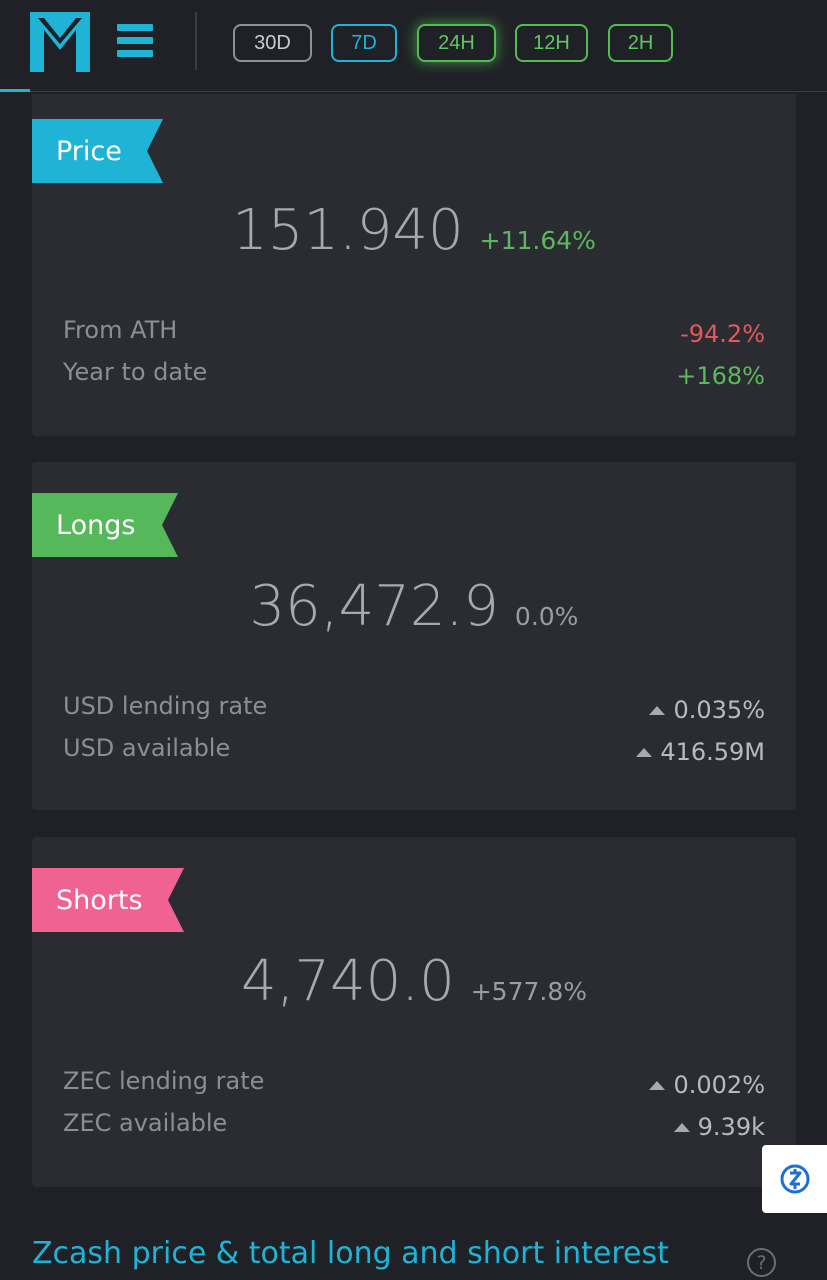 The height and width of the screenshot is (1280, 827). I want to click on shorts-tag: Shorts, so click(108, 900).